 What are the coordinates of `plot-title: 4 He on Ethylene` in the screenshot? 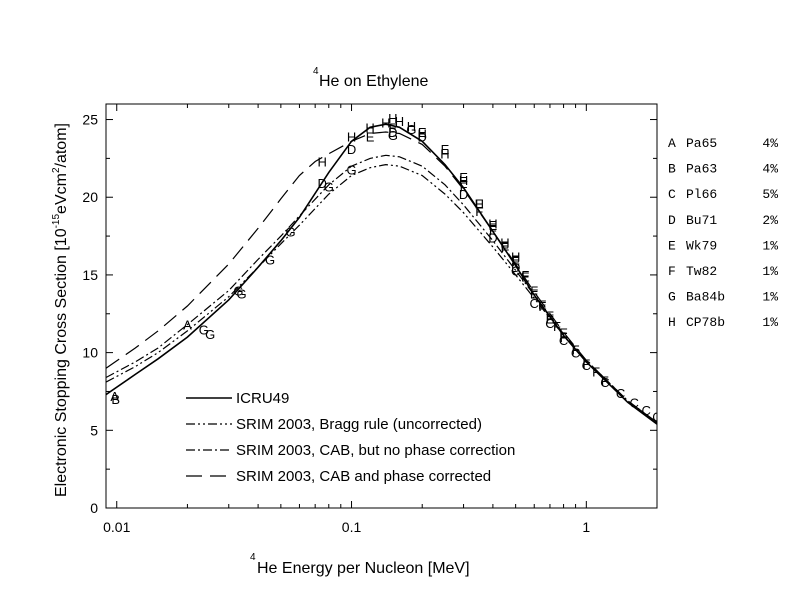 It's located at (371, 78).